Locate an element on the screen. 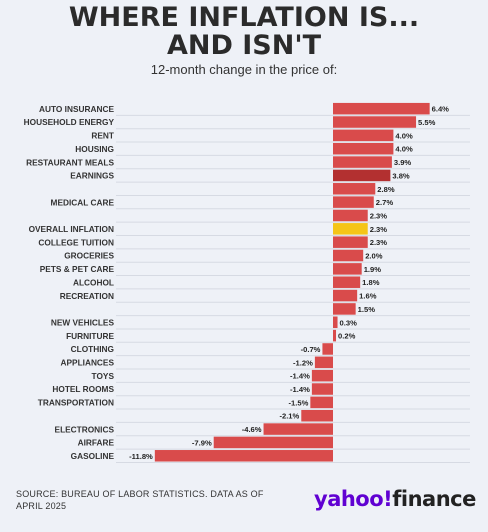 This screenshot has height=532, width=488. category-label-electronics: ELECTRONICS is located at coordinates (85, 429).